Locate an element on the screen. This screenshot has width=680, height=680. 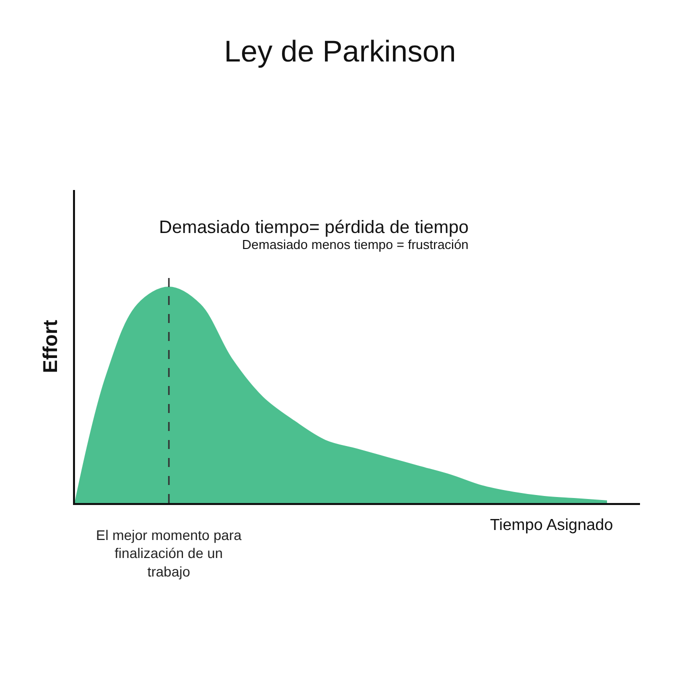
x-axis-title: Tiempo Asignado is located at coordinates (552, 525).